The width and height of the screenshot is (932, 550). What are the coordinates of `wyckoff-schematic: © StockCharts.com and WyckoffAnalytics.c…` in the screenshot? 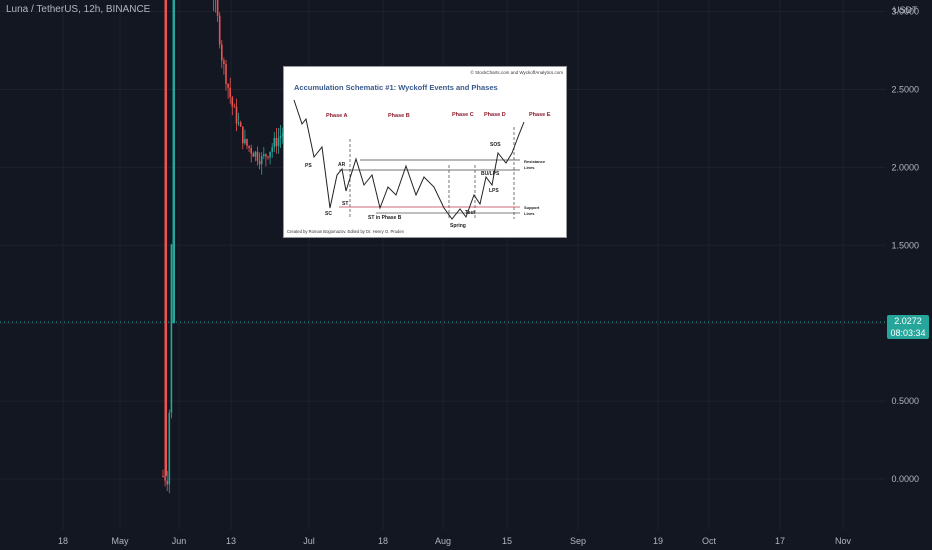 It's located at (425, 151).